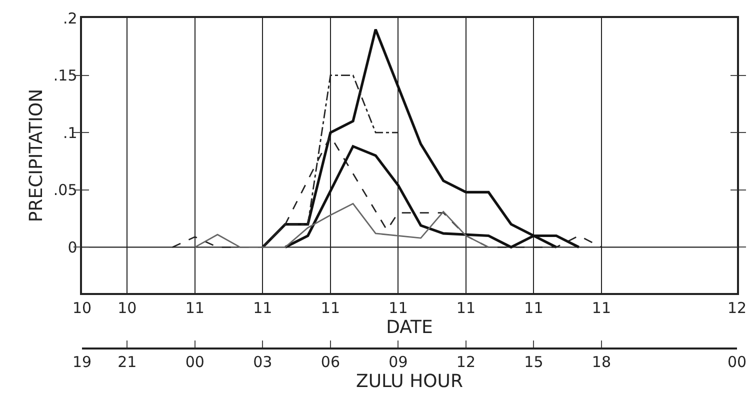  Describe the element at coordinates (398, 362) in the screenshot. I see `x2-tick-label: 09` at that location.